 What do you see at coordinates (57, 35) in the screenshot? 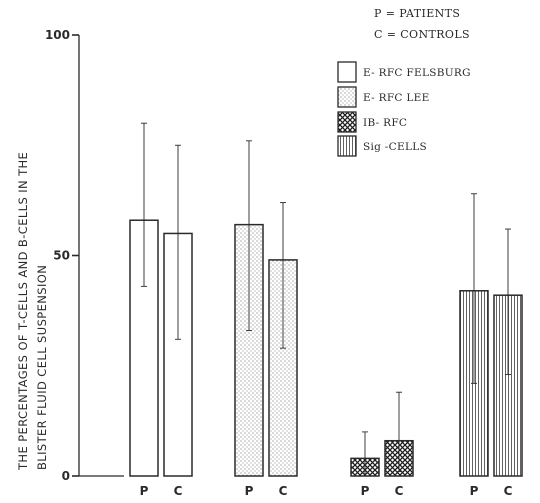
I see `y-tick-label: 100` at bounding box center [57, 35].